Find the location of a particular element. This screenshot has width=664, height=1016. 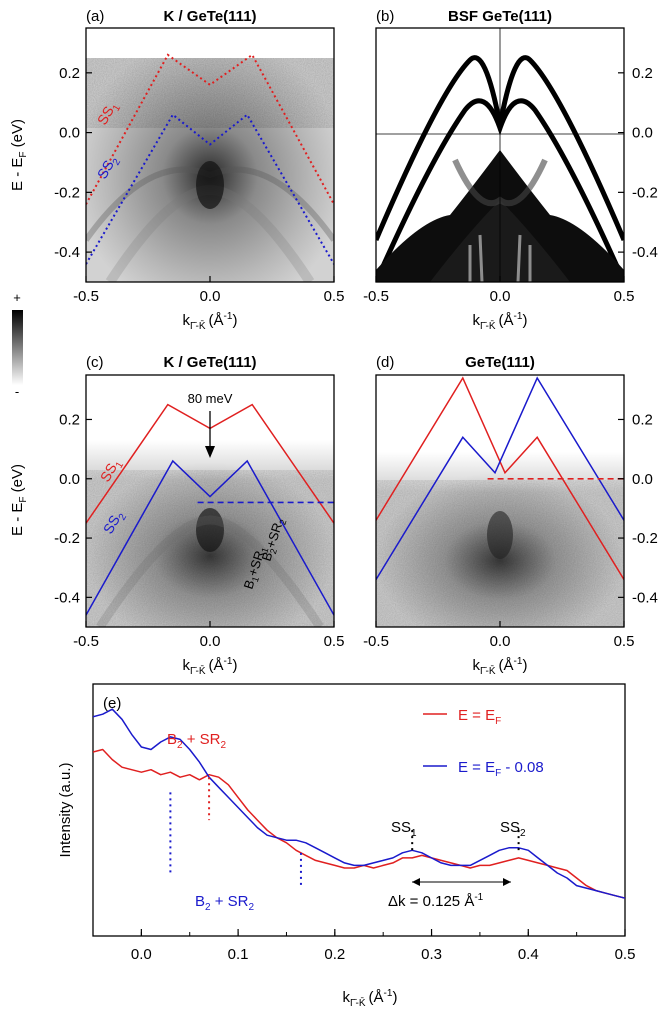

panel-label-d: (d) is located at coordinates (385, 362).